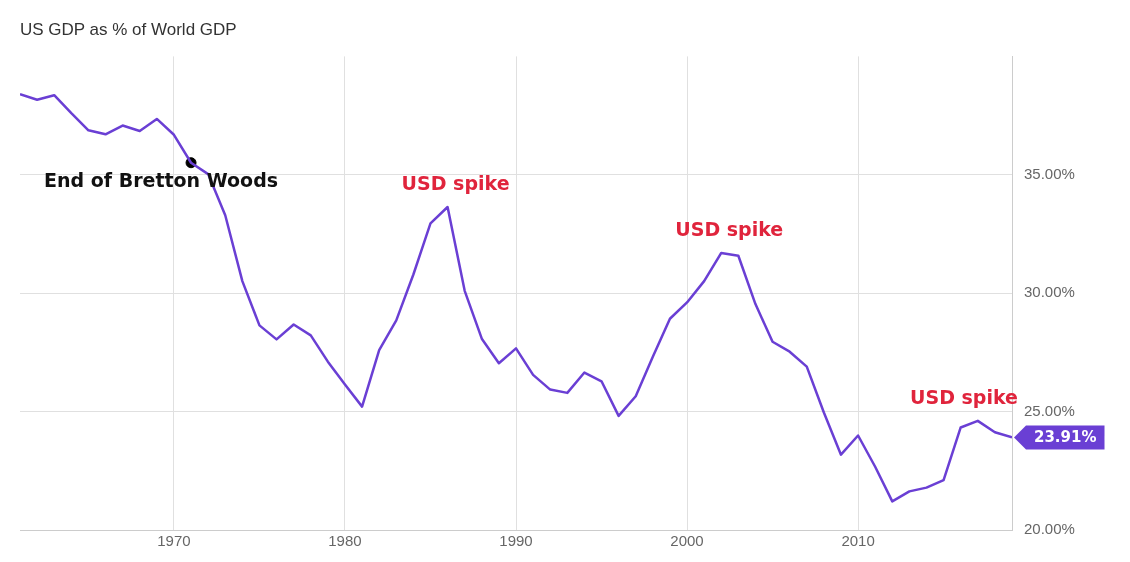 This screenshot has height=562, width=1130. Describe the element at coordinates (1049, 292) in the screenshot. I see `y-tick-label: 30.00%` at that location.